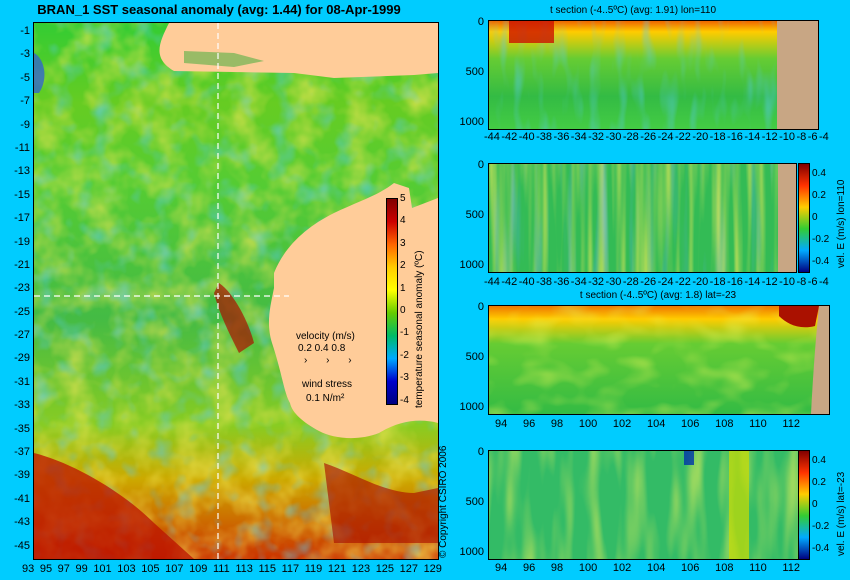 This screenshot has width=850, height=580. Describe the element at coordinates (622, 568) in the screenshot. I see `panel4-xtick: 102` at that location.